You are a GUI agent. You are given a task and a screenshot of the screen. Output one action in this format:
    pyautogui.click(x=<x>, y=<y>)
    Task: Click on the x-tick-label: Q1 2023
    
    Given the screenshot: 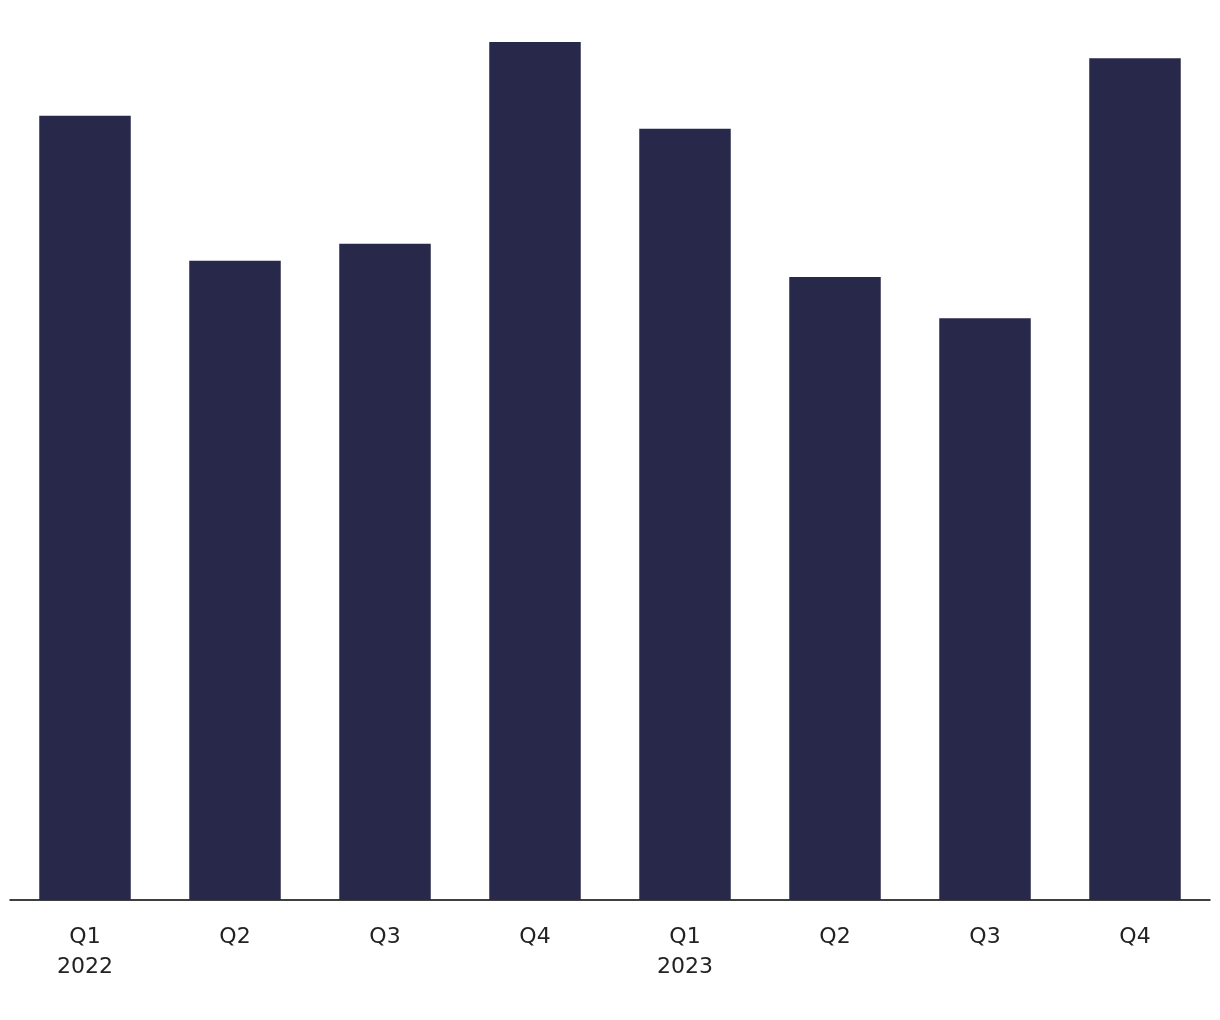 What is the action you would take?
    pyautogui.click(x=685, y=950)
    